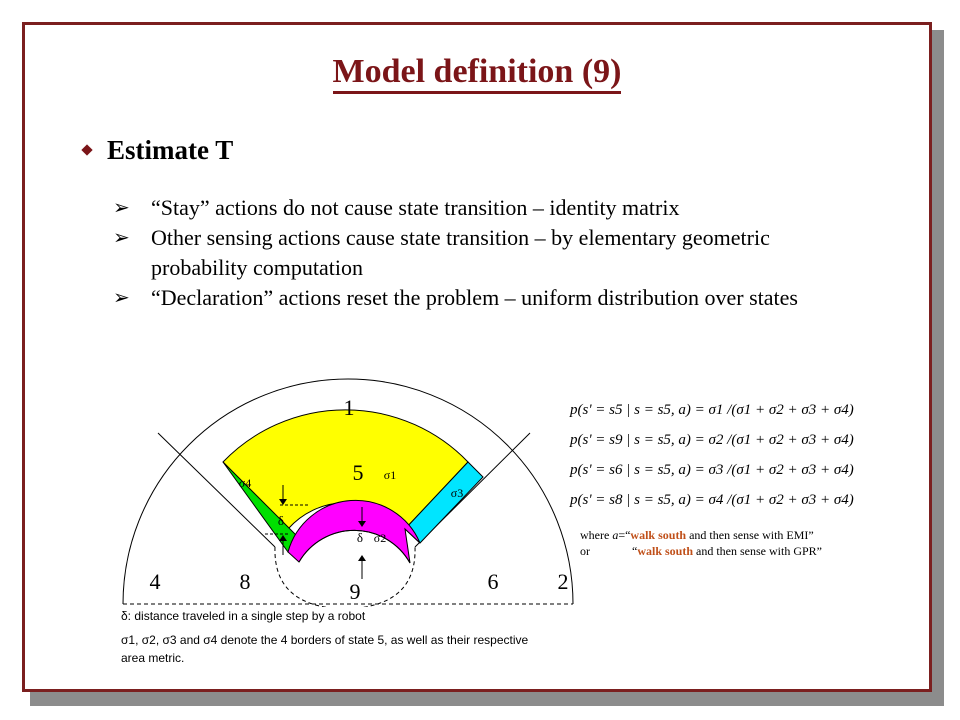 This screenshot has height=720, width=960. Describe the element at coordinates (345, 576) in the screenshot. I see `inner-dashed-arc` at that location.